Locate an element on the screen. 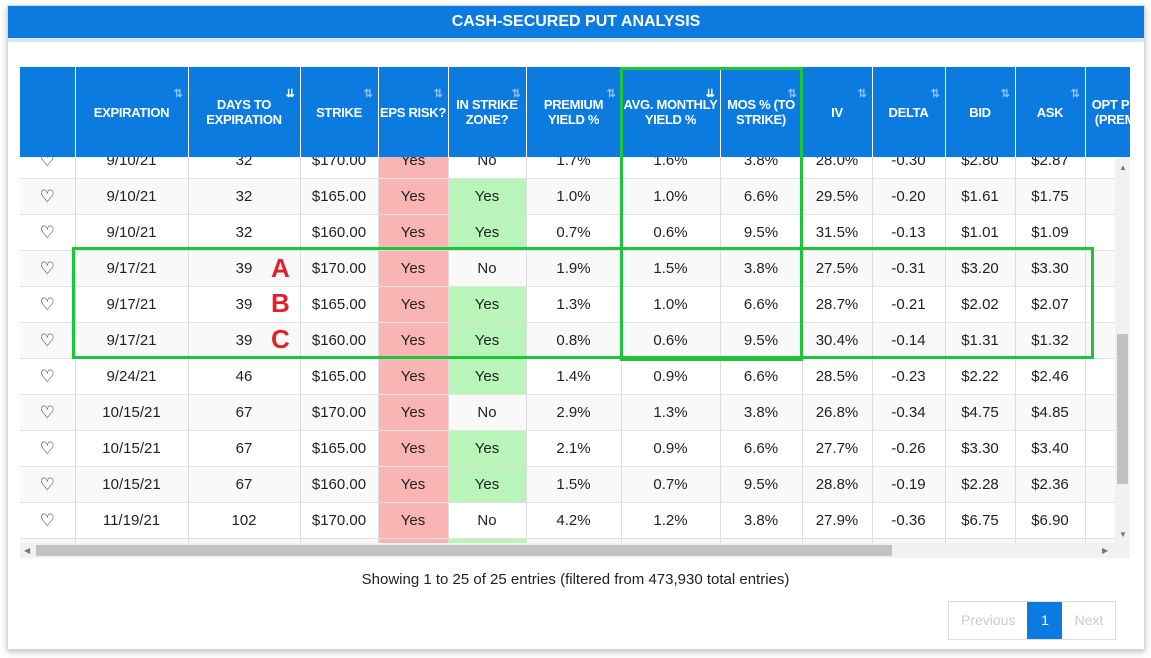  column-header-premium-yield: PREMIUM YIELD % ⇅ is located at coordinates (574, 112).